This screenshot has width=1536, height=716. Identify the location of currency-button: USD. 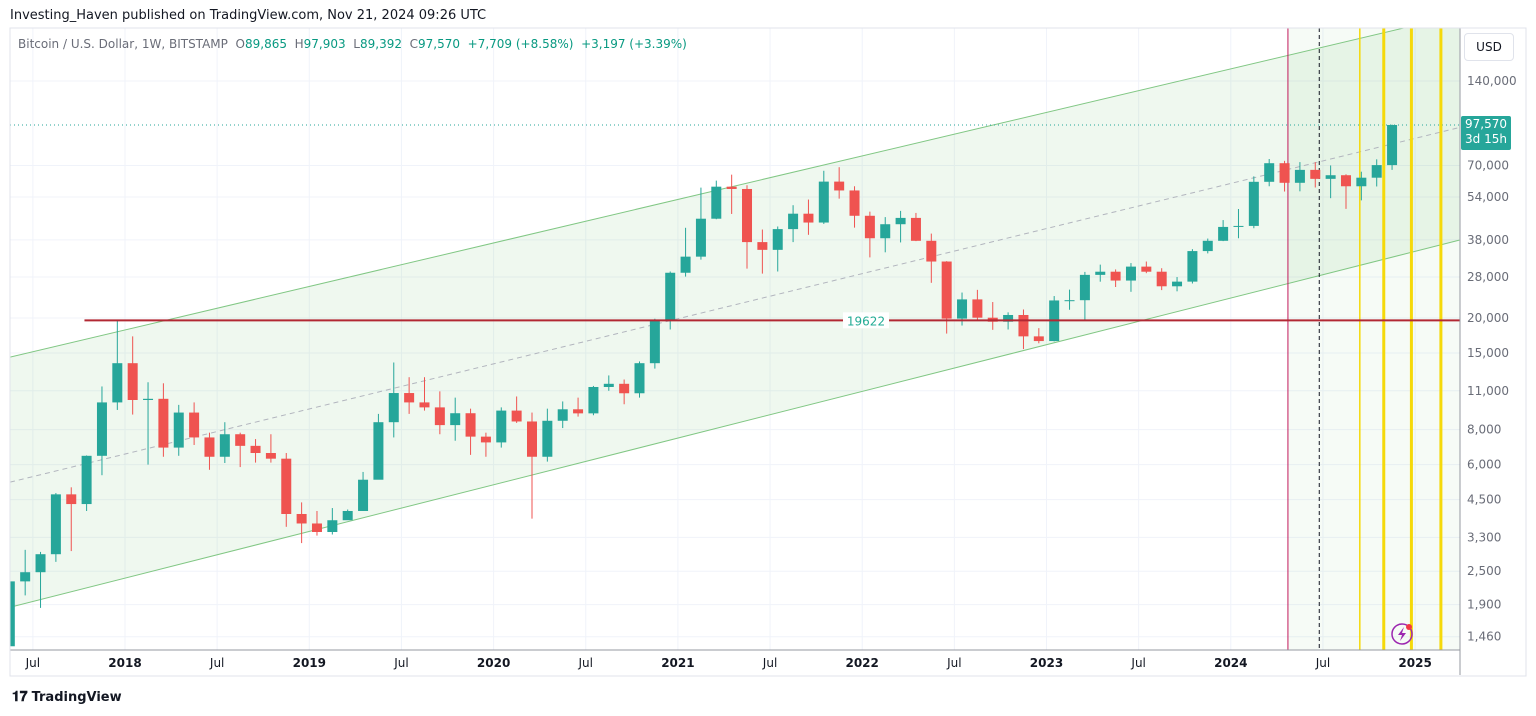
(1489, 47).